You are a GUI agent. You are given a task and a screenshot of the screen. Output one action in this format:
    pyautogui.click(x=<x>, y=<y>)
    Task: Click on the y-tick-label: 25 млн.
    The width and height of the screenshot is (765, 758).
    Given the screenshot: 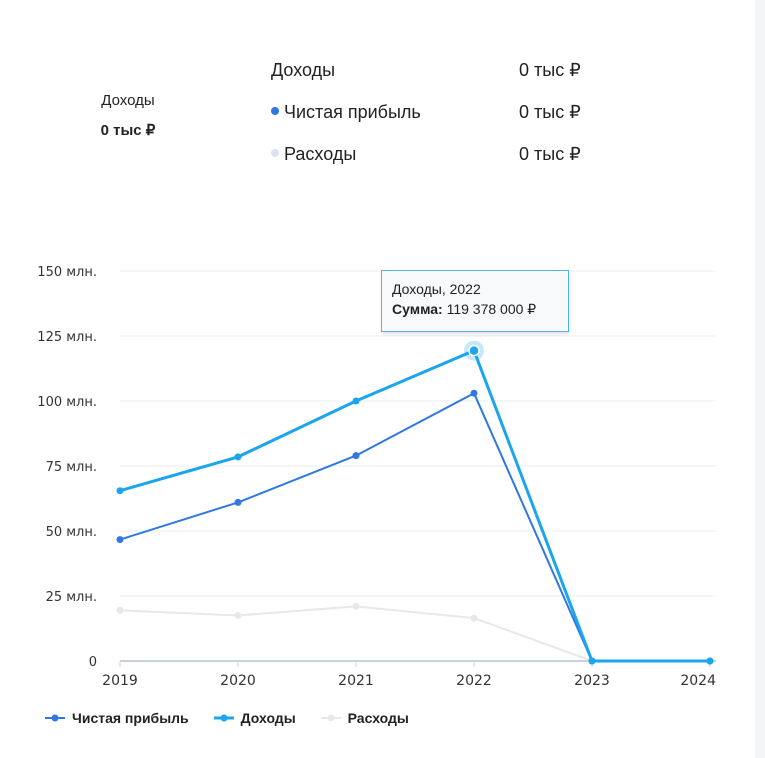 What is the action you would take?
    pyautogui.click(x=71, y=597)
    